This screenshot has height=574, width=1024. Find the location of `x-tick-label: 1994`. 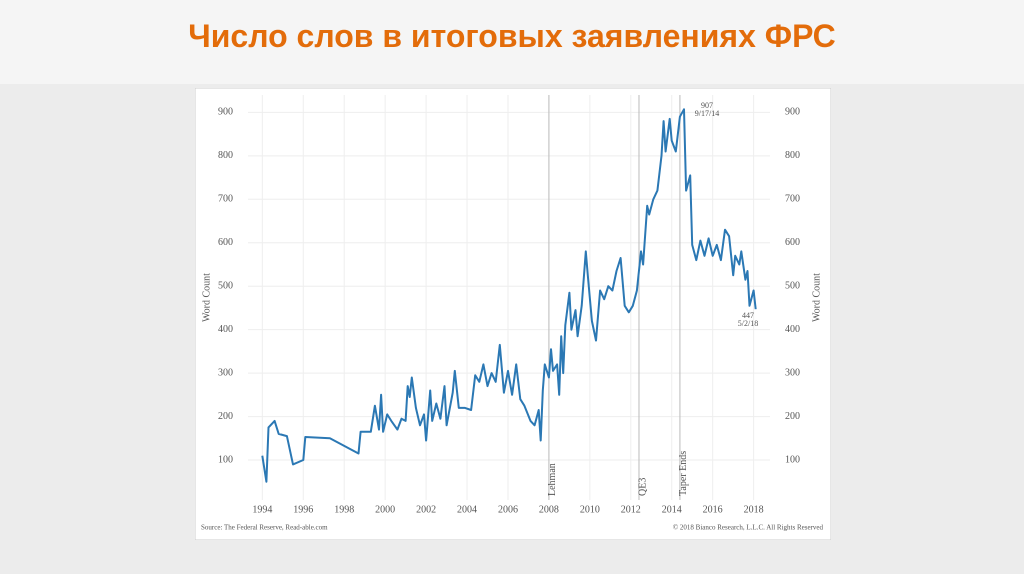

x-tick-label: 1994 is located at coordinates (262, 509).